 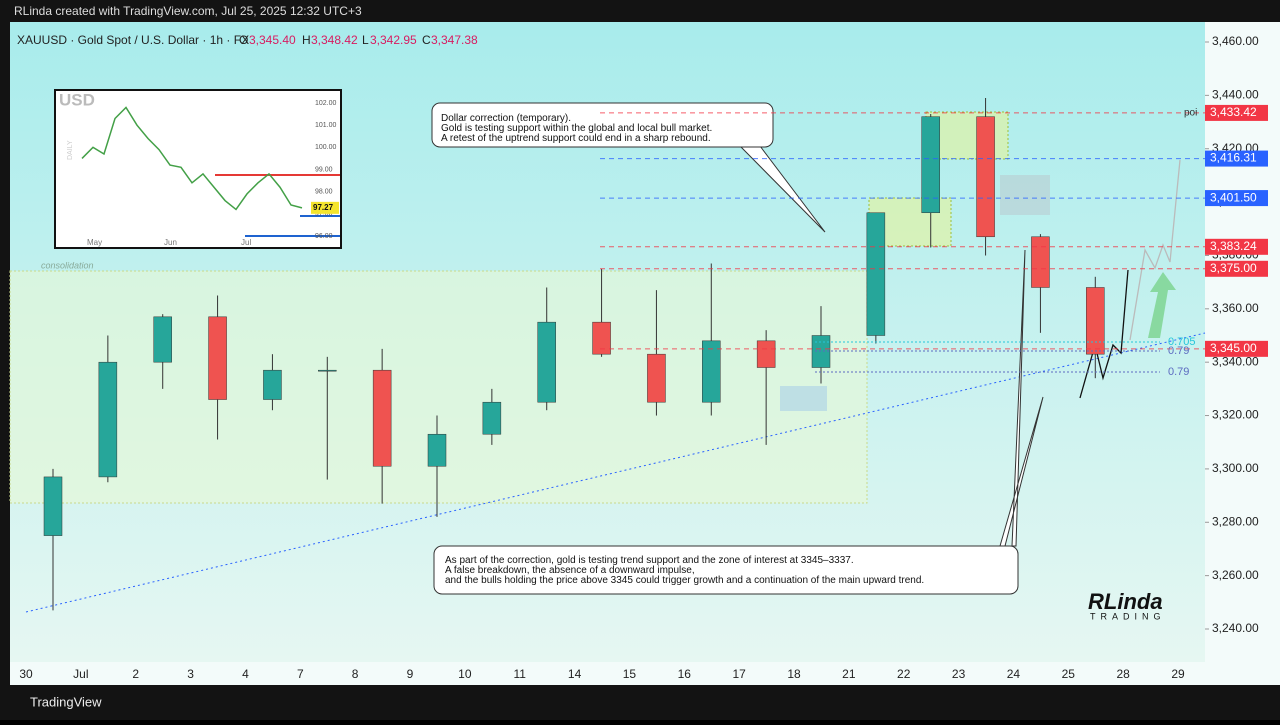 I want to click on x-tick-label: 4, so click(x=245, y=674).